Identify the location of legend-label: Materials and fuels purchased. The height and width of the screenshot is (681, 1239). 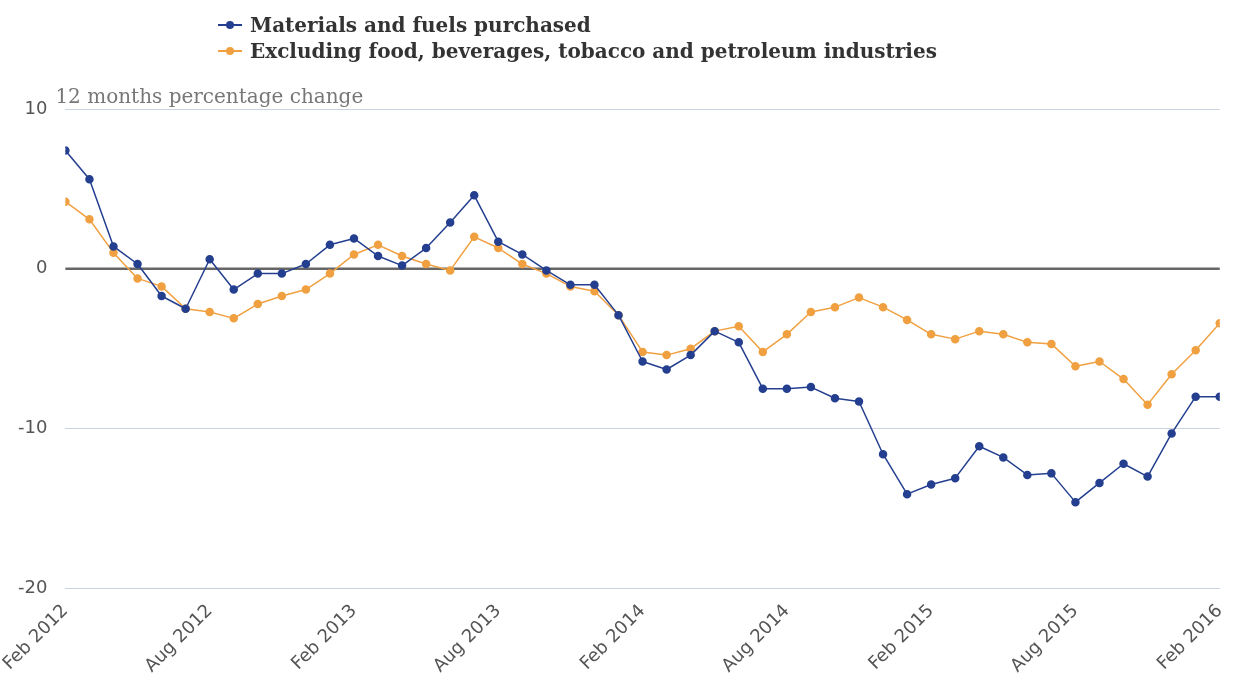
(420, 25).